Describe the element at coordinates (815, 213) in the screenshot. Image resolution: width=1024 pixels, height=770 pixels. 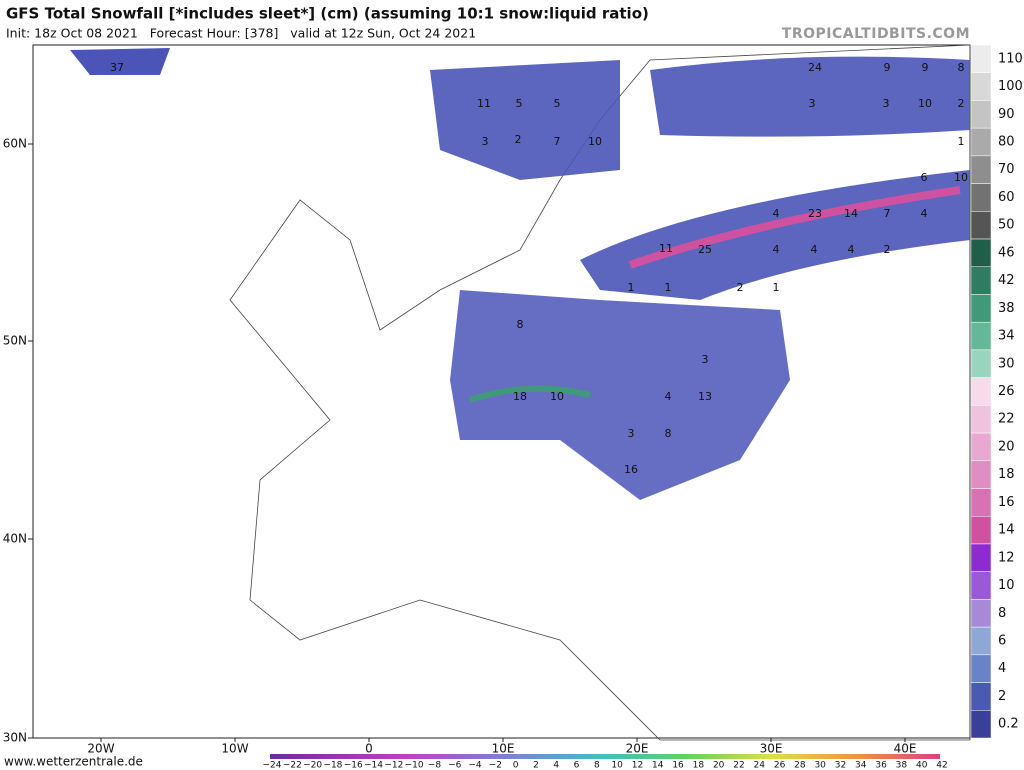
I see `map-value-label: 23` at that location.